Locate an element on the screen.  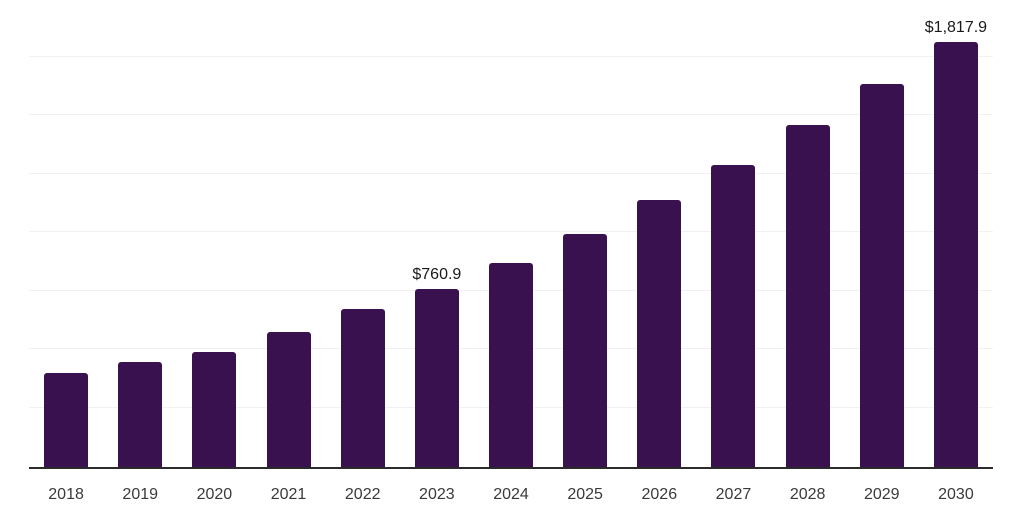
x-tick-label-2022: 2022 is located at coordinates (362, 494).